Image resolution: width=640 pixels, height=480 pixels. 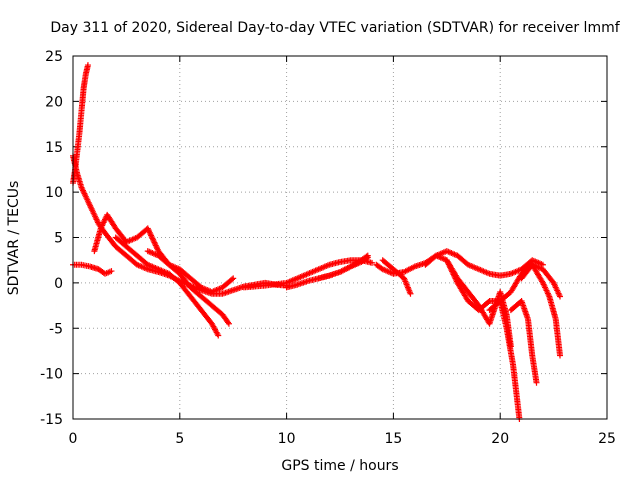 What do you see at coordinates (343, 268) in the screenshot?
I see `series-arc-g` at bounding box center [343, 268].